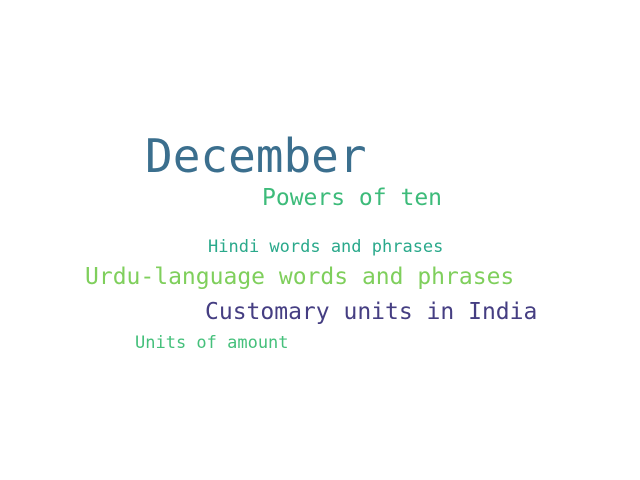  Describe the element at coordinates (326, 247) in the screenshot. I see `word-hindi-words-and-phrases: Hindi words and phrases` at that location.